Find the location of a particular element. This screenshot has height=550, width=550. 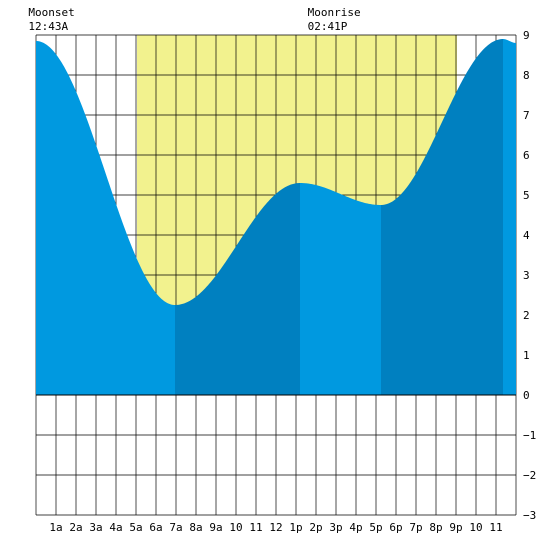

x-tick-label: 6p is located at coordinates (395, 527).